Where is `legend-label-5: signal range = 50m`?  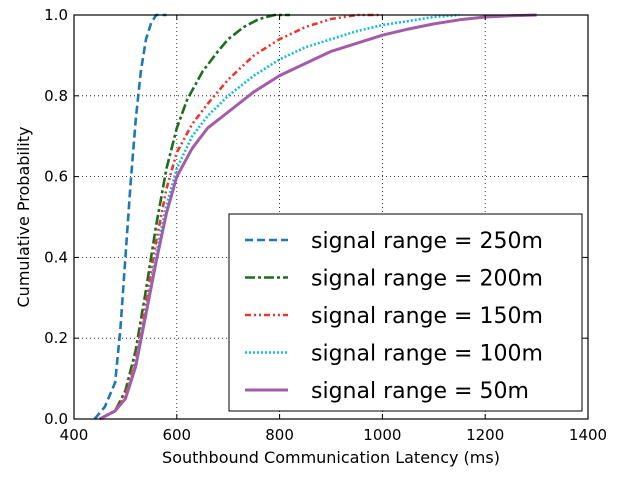 legend-label-5: signal range = 50m is located at coordinates (420, 391).